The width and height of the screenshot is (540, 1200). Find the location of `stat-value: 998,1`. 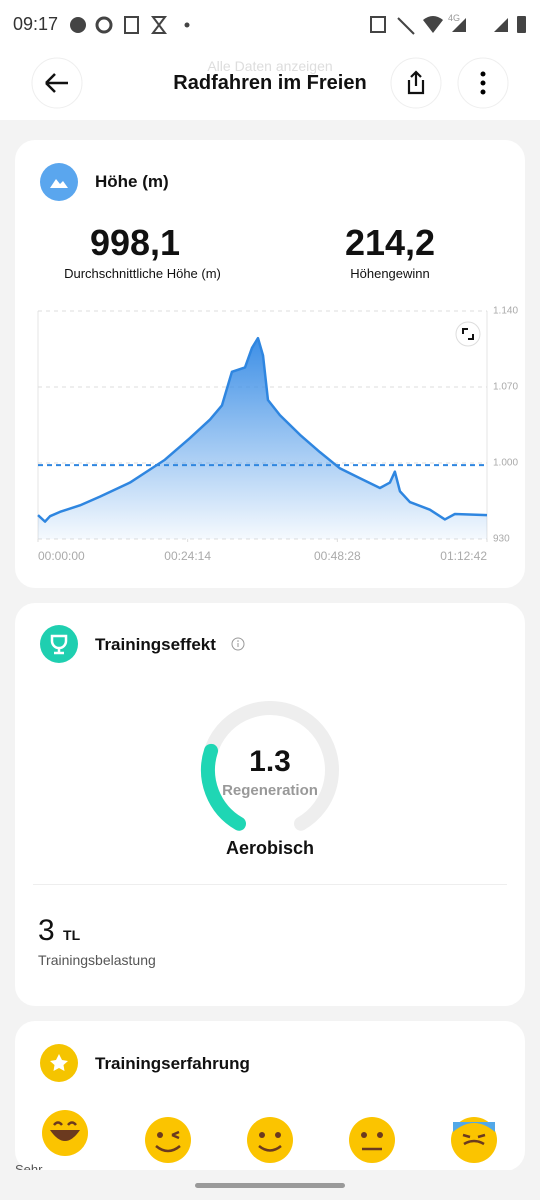

stat-value: 998,1 is located at coordinates (135, 242).